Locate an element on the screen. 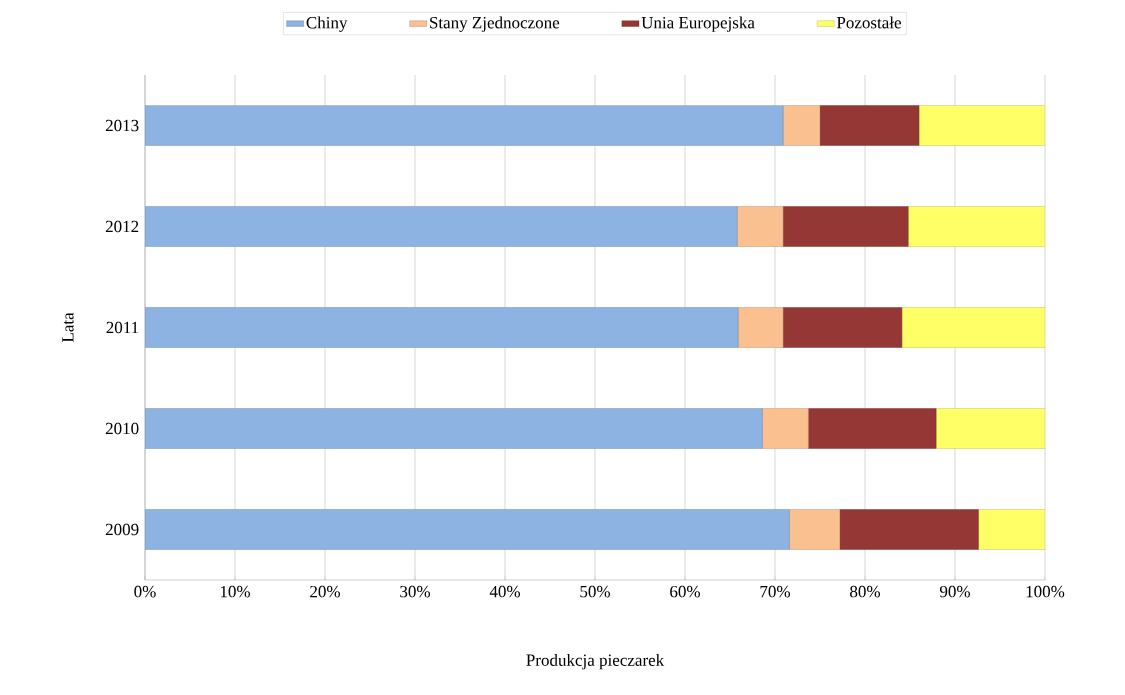  x-tick-label: 40% is located at coordinates (505, 591).